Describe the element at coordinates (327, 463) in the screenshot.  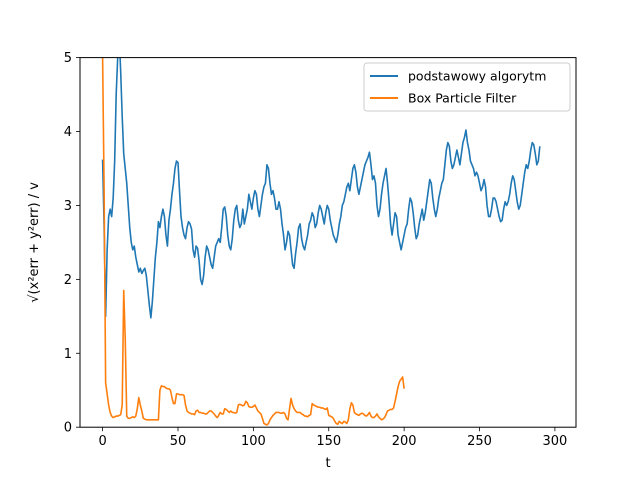
I see `x-axis-label: t` at that location.